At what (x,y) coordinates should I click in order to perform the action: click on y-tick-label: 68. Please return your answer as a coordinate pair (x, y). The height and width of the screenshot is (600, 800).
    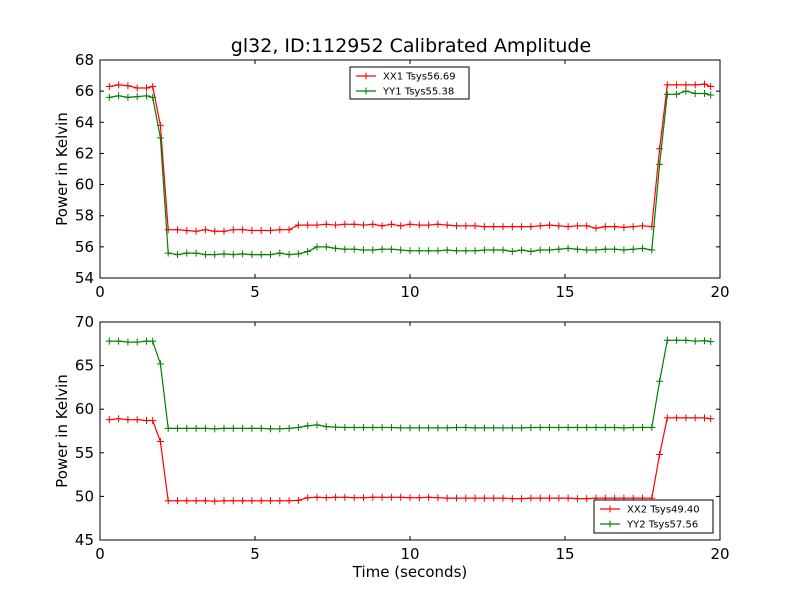
    Looking at the image, I should click on (84, 60).